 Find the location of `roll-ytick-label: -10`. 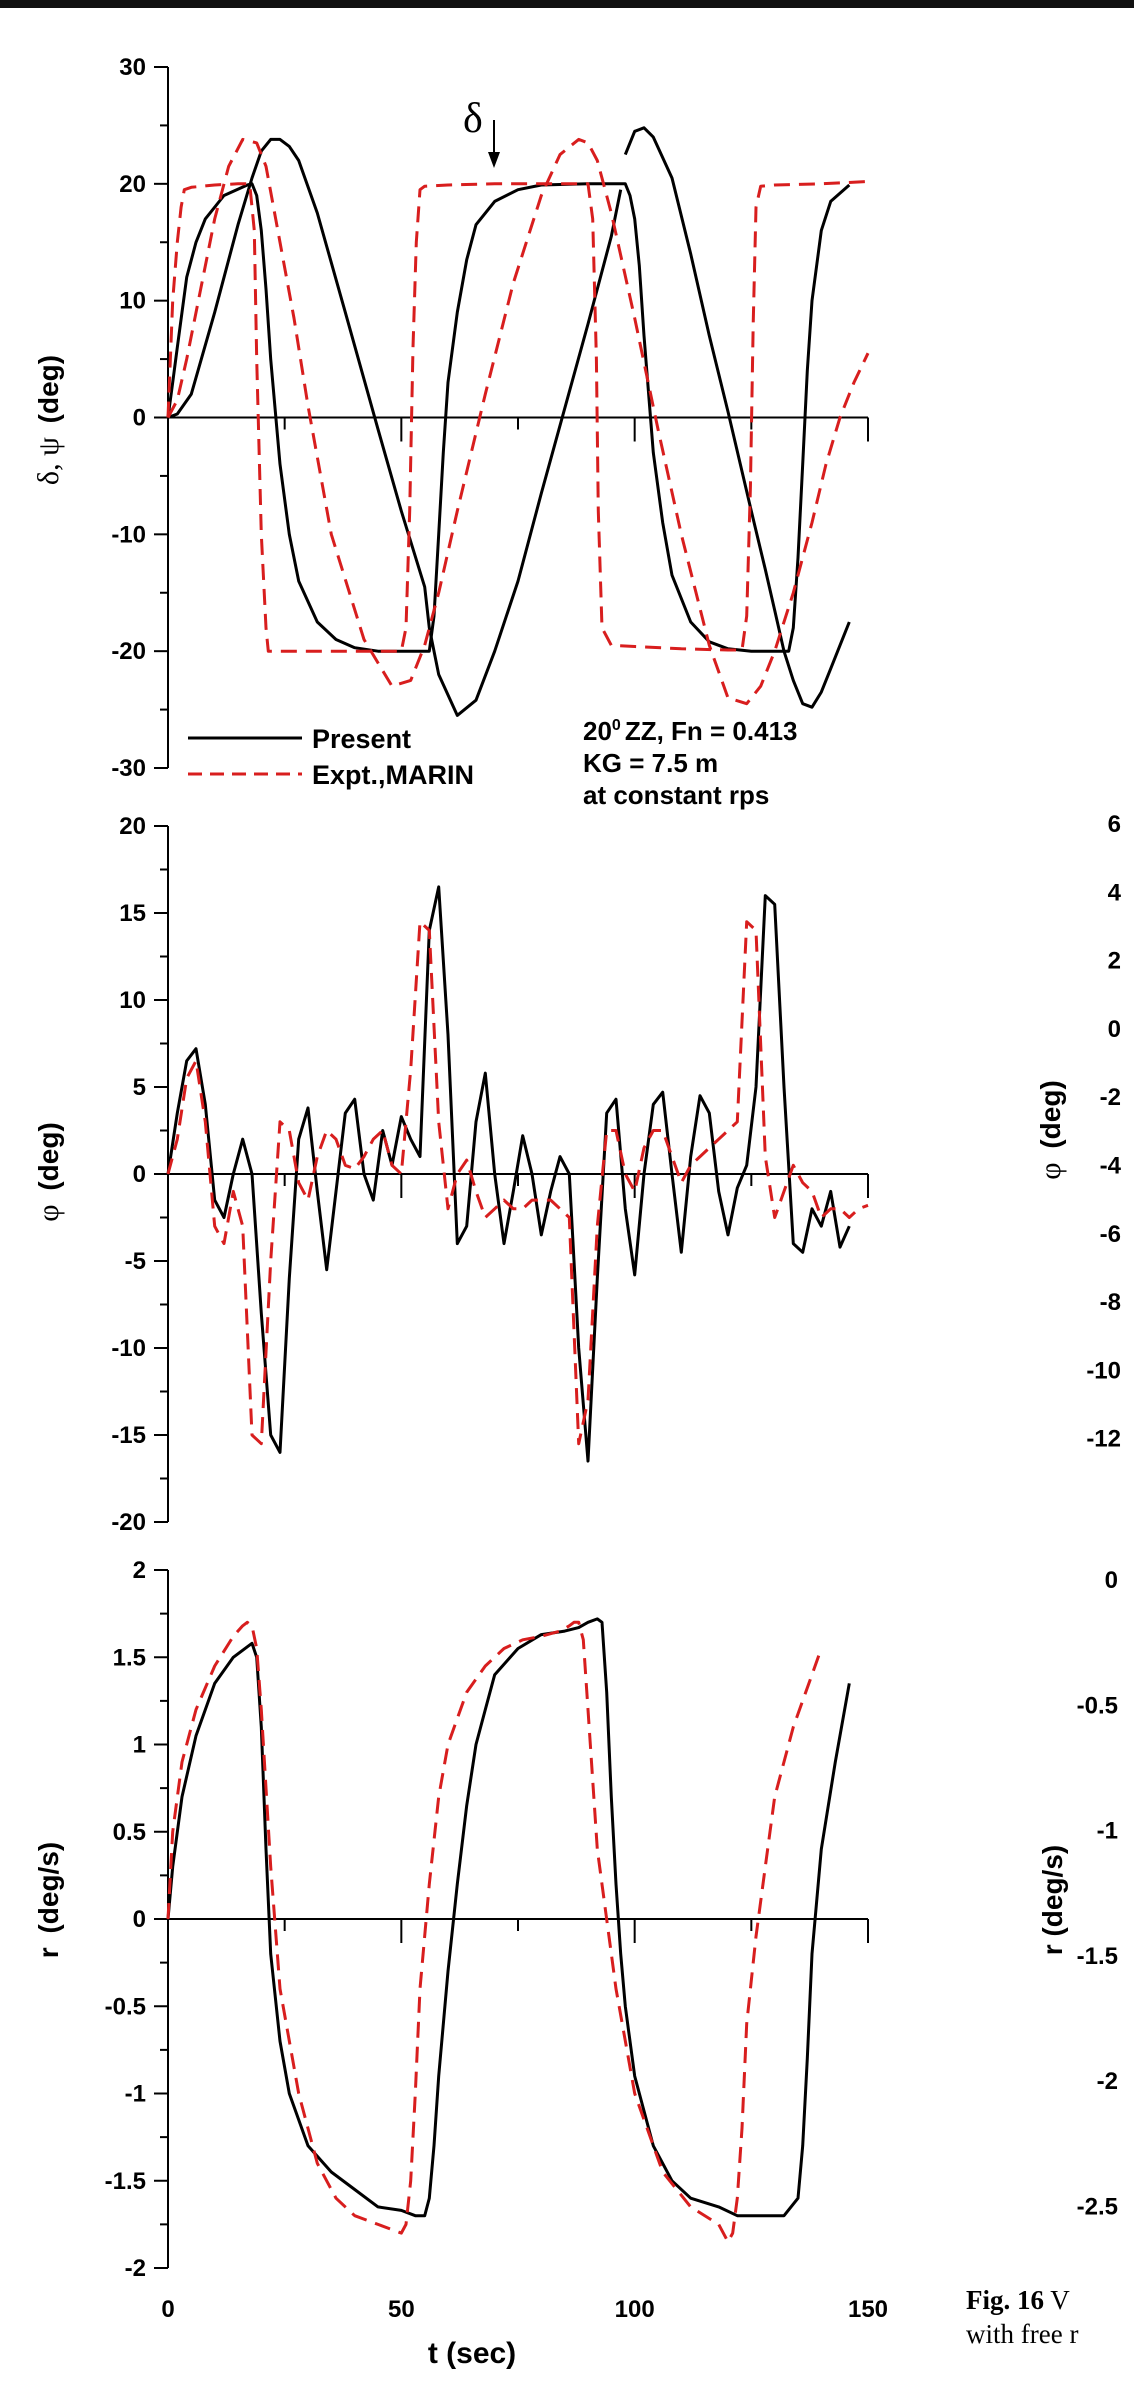

roll-ytick-label: -10 is located at coordinates (128, 1348).